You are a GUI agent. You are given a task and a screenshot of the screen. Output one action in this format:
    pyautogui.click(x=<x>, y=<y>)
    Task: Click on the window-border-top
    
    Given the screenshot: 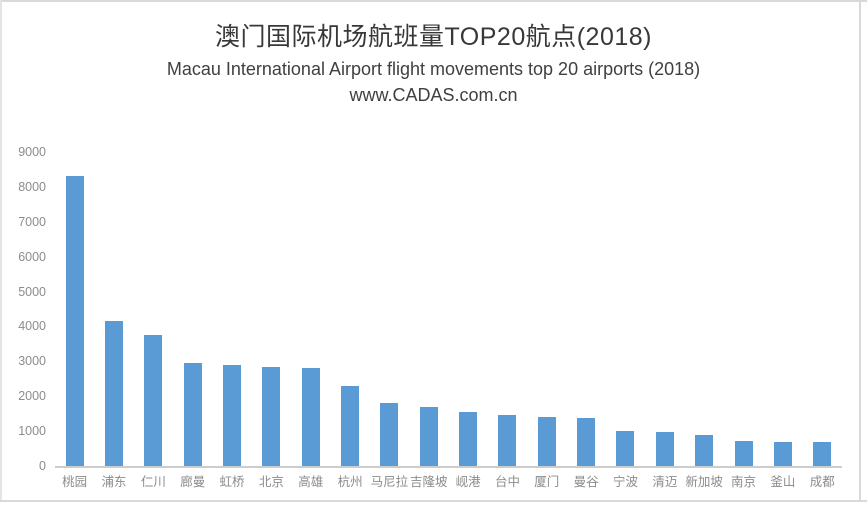 What is the action you would take?
    pyautogui.click(x=433, y=1)
    